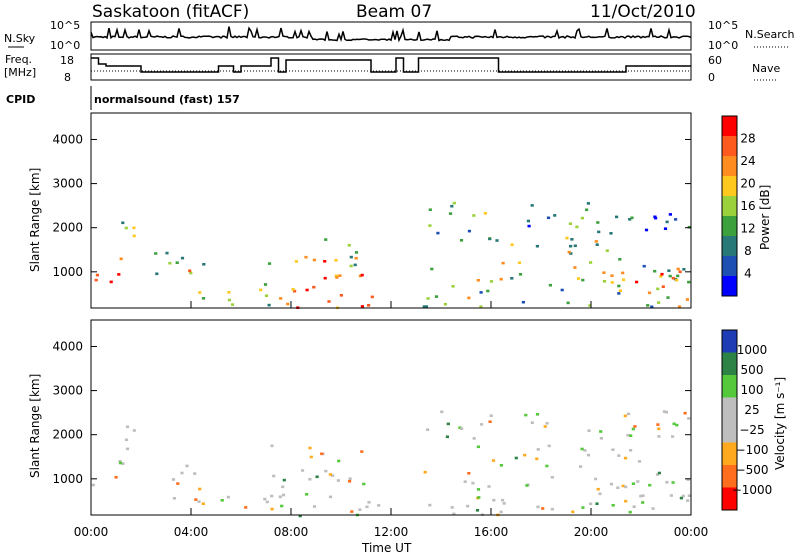  What do you see at coordinates (746, 420) in the screenshot?
I see `velocity-colorbar: 1000 500 100 25 −25 −100 −500 −1000` at bounding box center [746, 420].